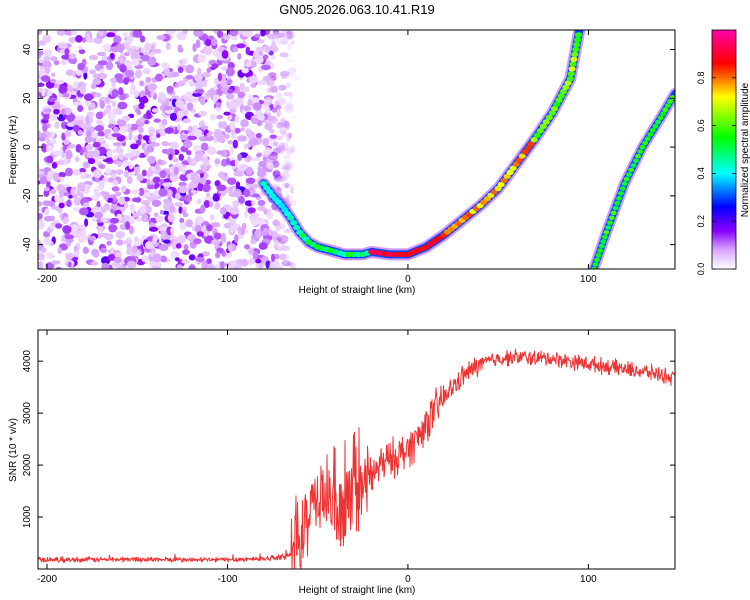 The height and width of the screenshot is (600, 750). Describe the element at coordinates (357, 290) in the screenshot. I see `spectrogram-x-axis-label: Height of straight line (km)` at that location.